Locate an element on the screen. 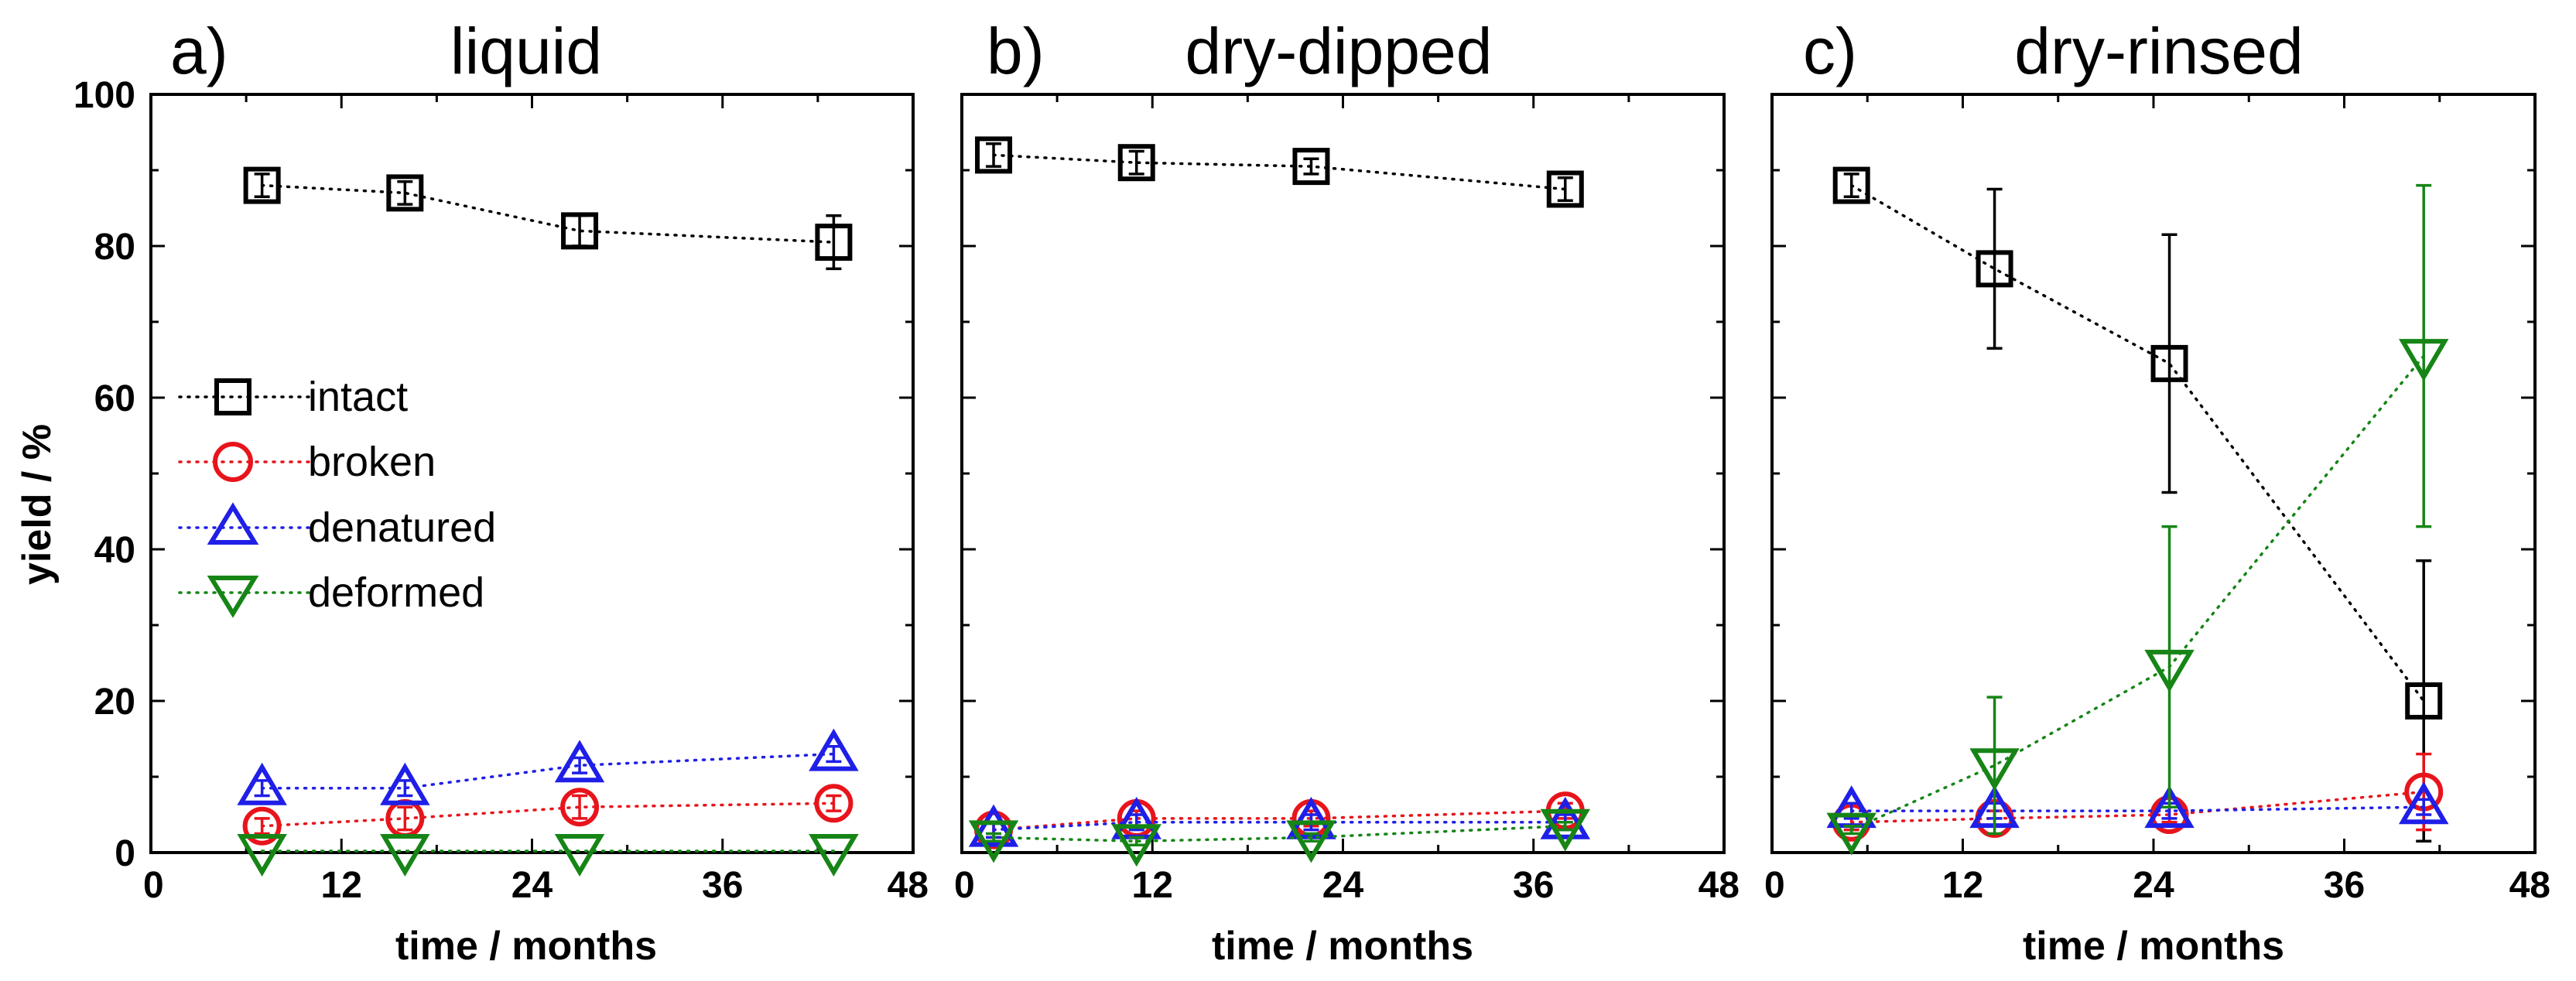 The width and height of the screenshot is (2576, 981). legend-label-deformed: deformed is located at coordinates (396, 592).